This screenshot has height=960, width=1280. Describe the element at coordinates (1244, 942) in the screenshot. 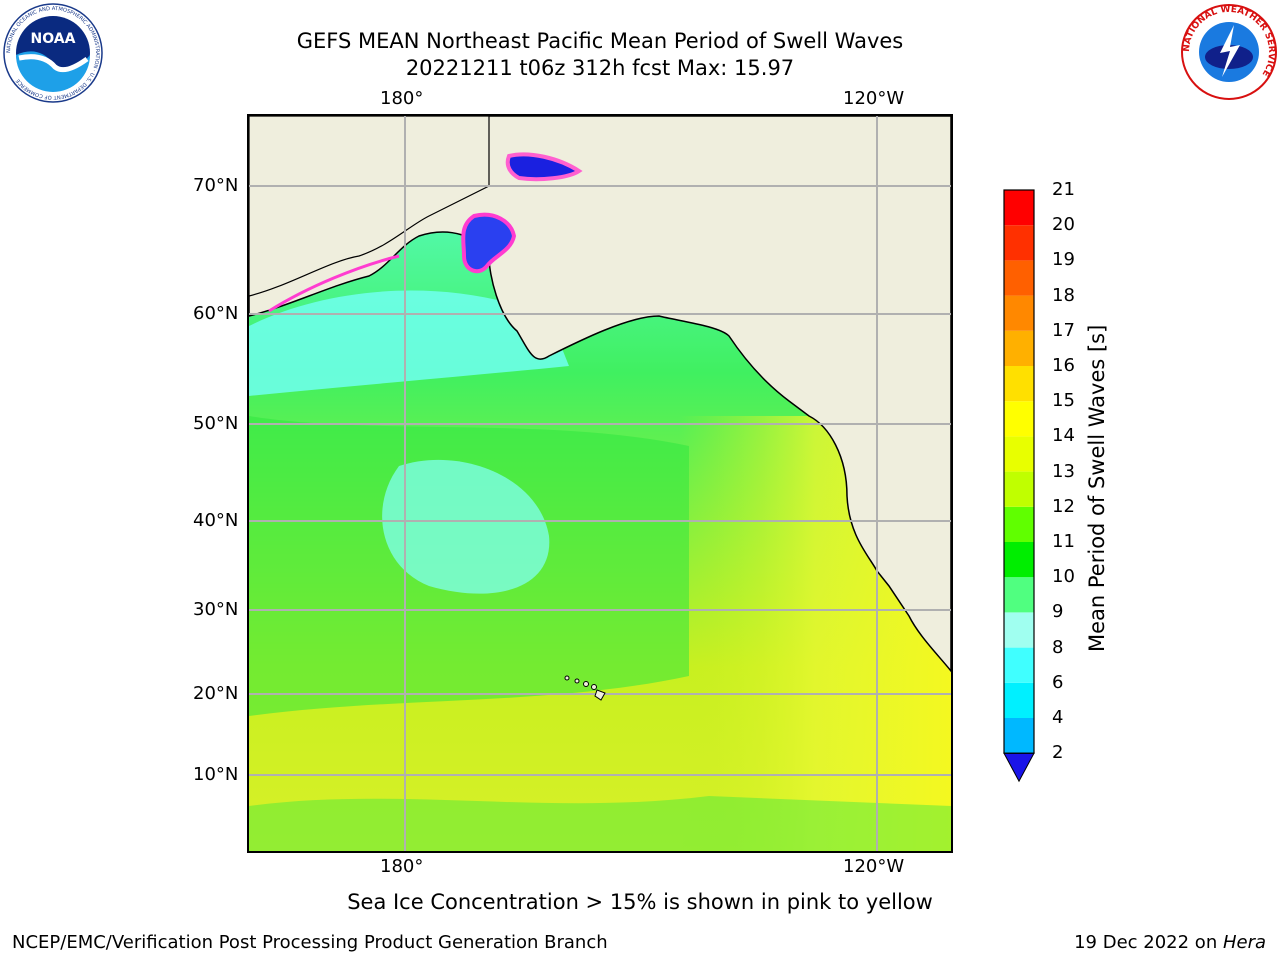

I see `footer-machine: Hera` at that location.